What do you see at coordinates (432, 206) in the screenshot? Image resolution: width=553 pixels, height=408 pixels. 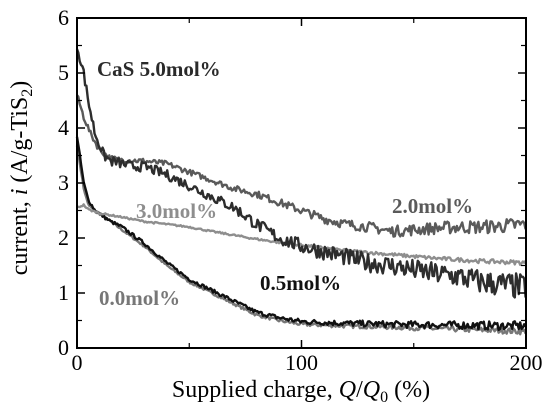 I see `series-label-2-0mol: 2.0mol%` at bounding box center [432, 206].